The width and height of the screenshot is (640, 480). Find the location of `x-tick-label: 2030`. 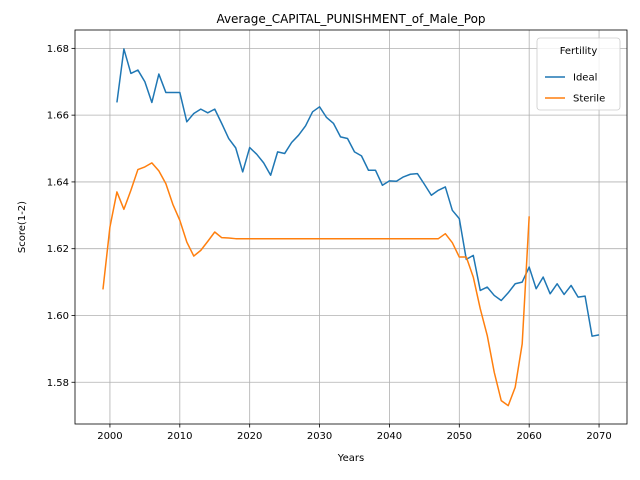

x-tick-label: 2030 is located at coordinates (319, 436).